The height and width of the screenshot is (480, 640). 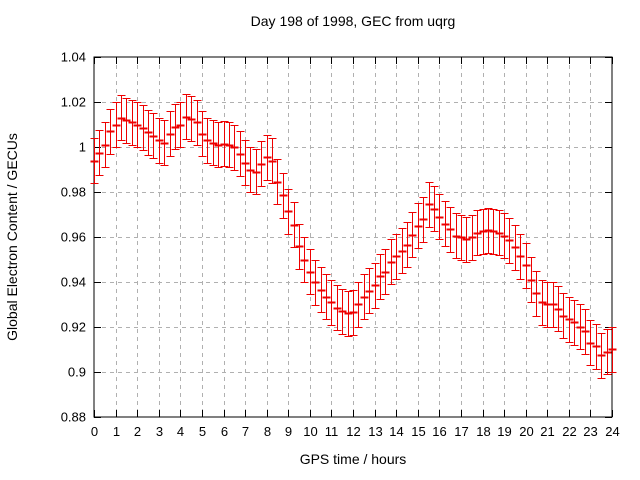 I want to click on x-tick-label-15: 15, so click(x=418, y=431).